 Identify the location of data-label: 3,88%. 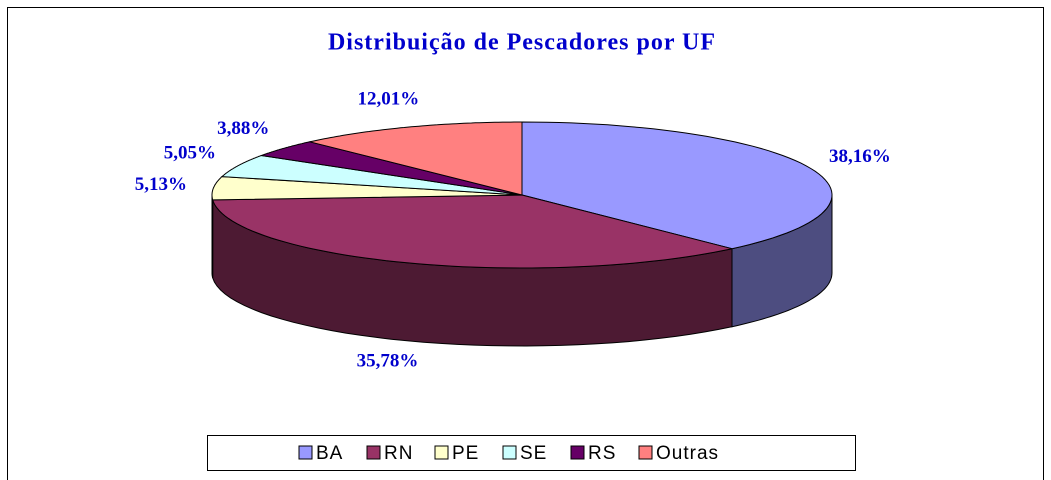
(243, 128).